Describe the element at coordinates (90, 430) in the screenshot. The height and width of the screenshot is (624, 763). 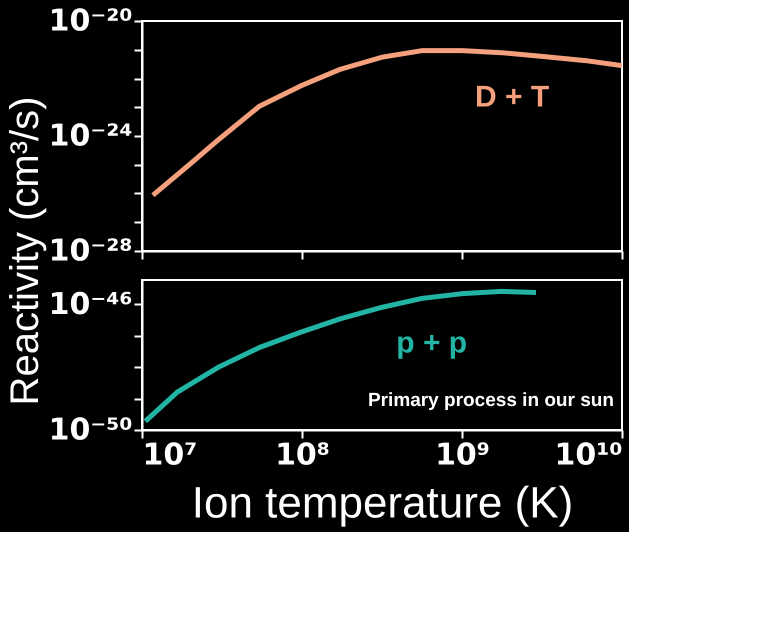
I see `y-tick-label: 10⁻⁵⁰` at that location.